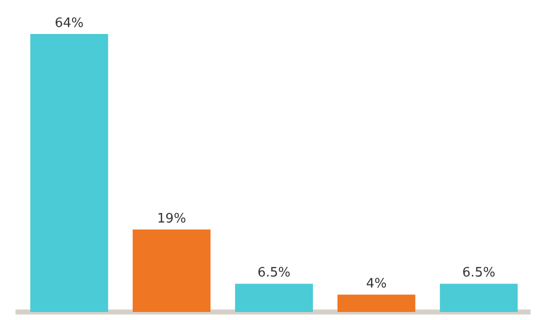  Describe the element at coordinates (376, 284) in the screenshot. I see `data-label: 4%` at that location.